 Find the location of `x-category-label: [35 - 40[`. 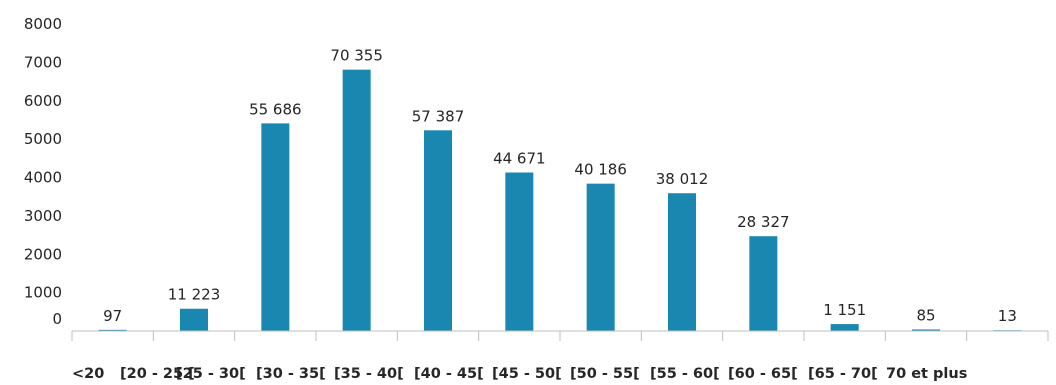

x-category-label: [35 - 40[ is located at coordinates (369, 374).